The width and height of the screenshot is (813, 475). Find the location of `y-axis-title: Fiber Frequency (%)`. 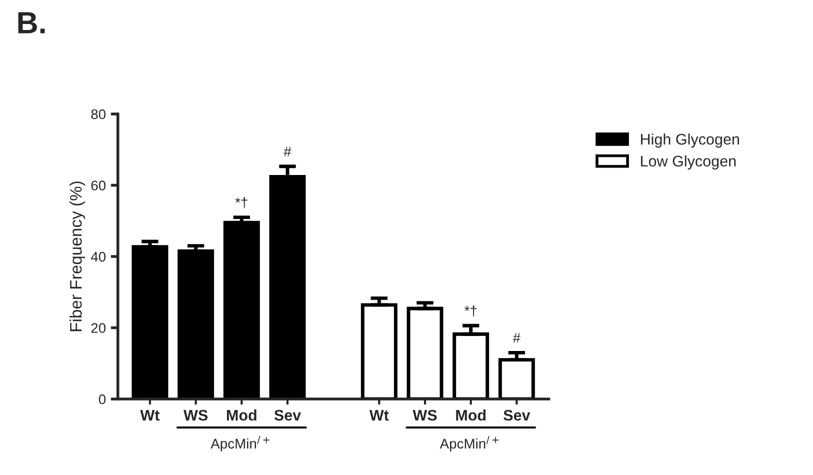

y-axis-title: Fiber Frequency (%) is located at coordinates (78, 257).